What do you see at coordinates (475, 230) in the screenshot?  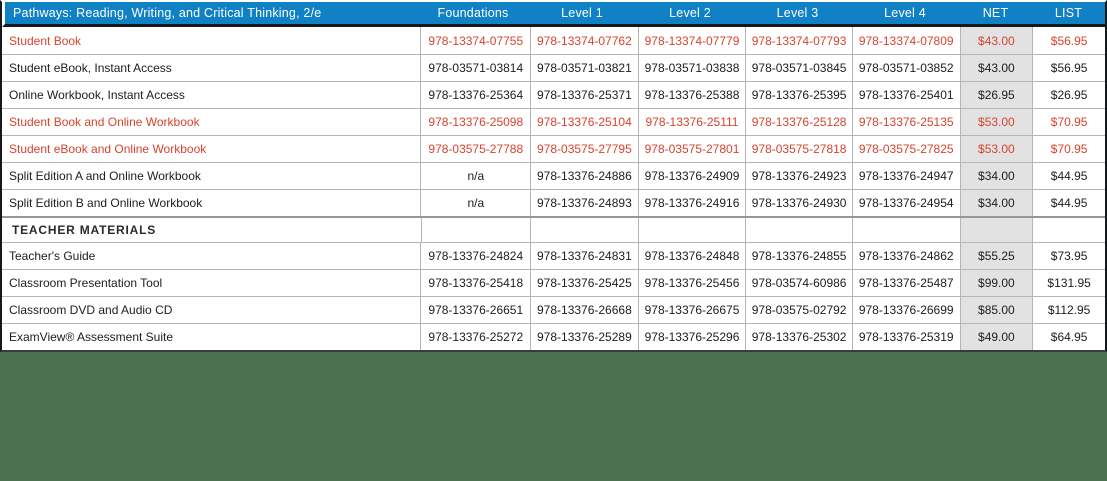 I see `isbn-foundations` at bounding box center [475, 230].